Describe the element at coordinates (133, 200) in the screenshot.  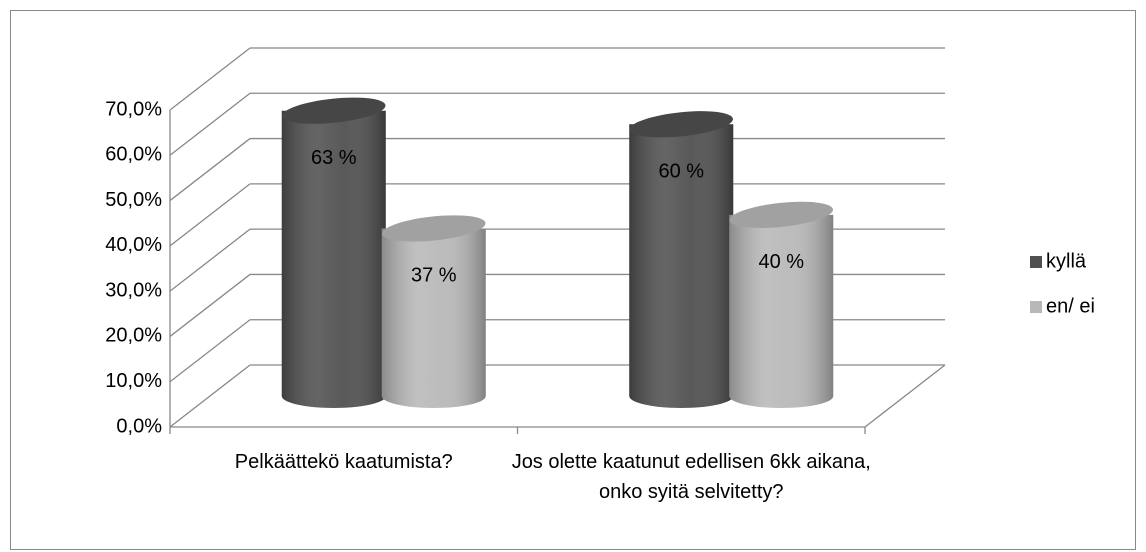
I see `y-tick-label: 50,0%` at that location.